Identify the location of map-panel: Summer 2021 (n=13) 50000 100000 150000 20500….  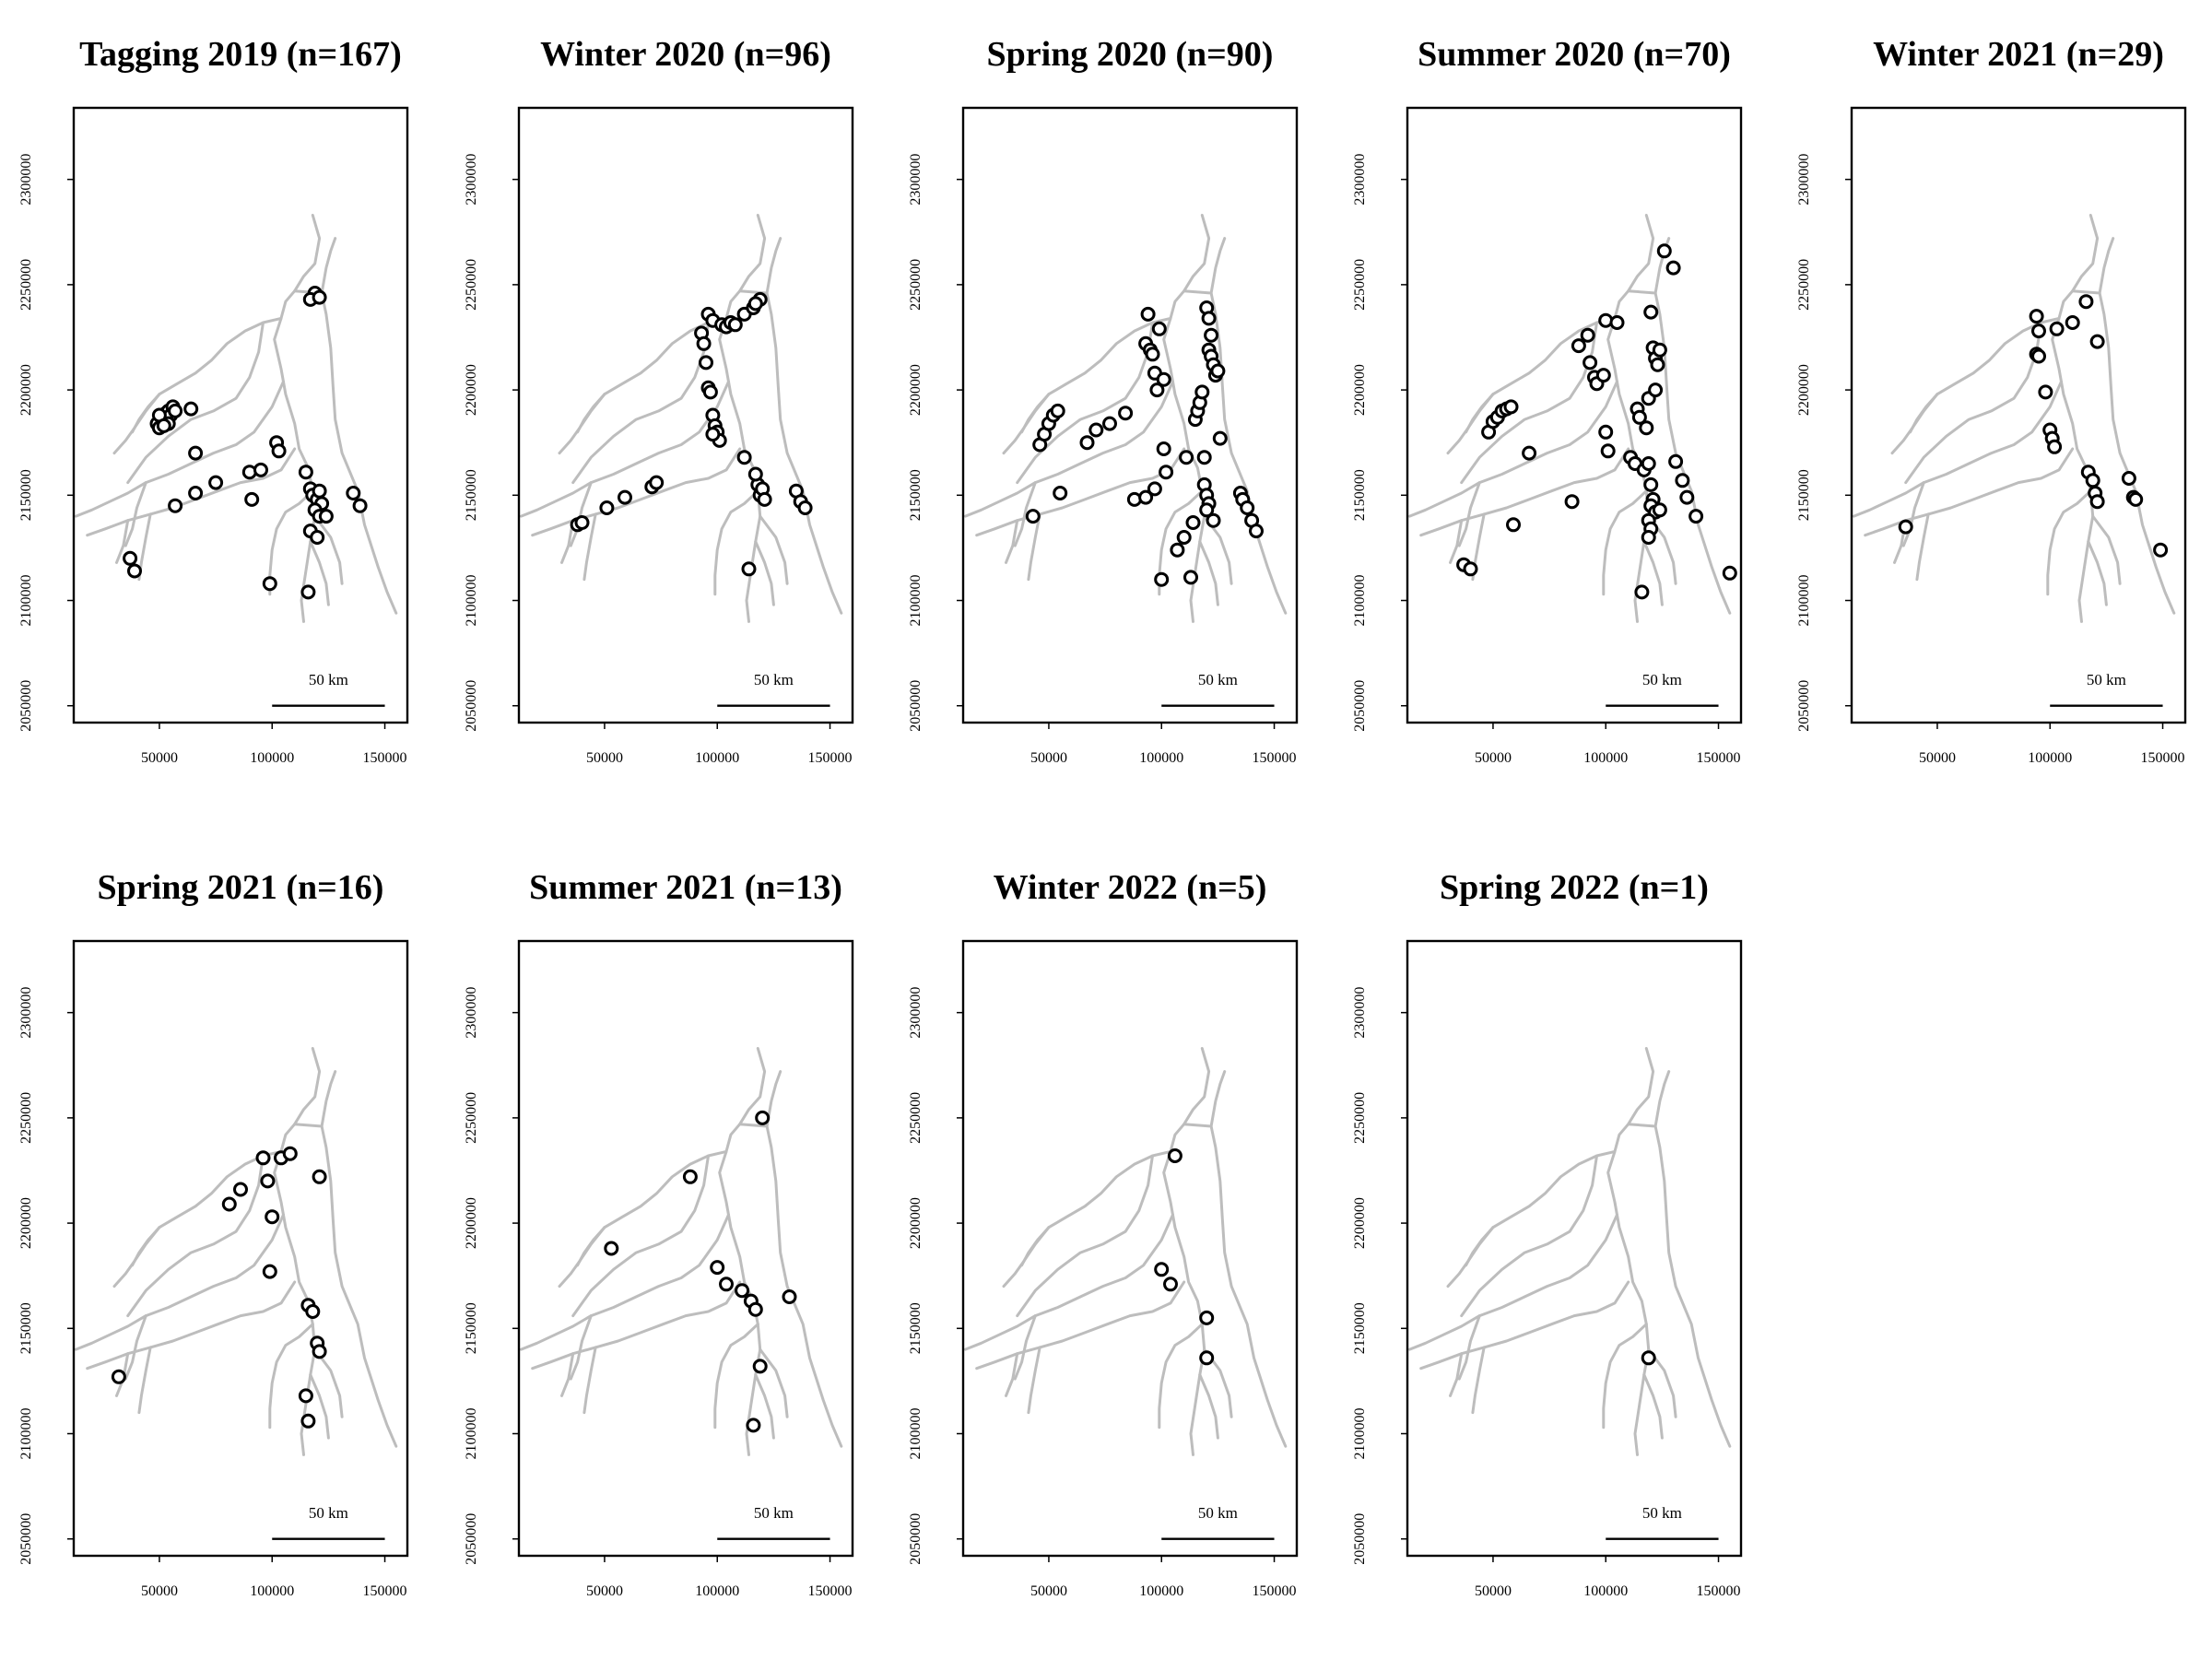
(659, 1233).